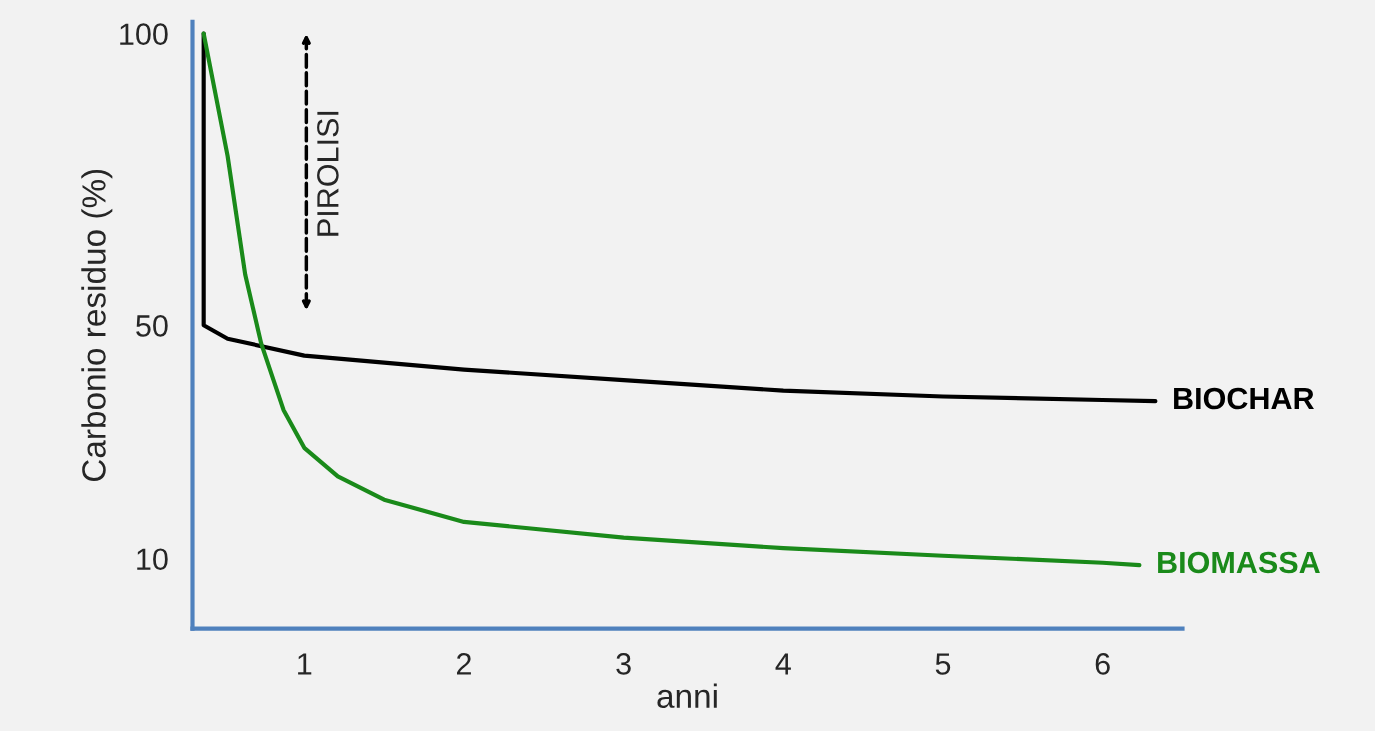 The image size is (1375, 731). Describe the element at coordinates (97, 325) in the screenshot. I see `y-axis-title: Carbonio residuo (%)` at that location.